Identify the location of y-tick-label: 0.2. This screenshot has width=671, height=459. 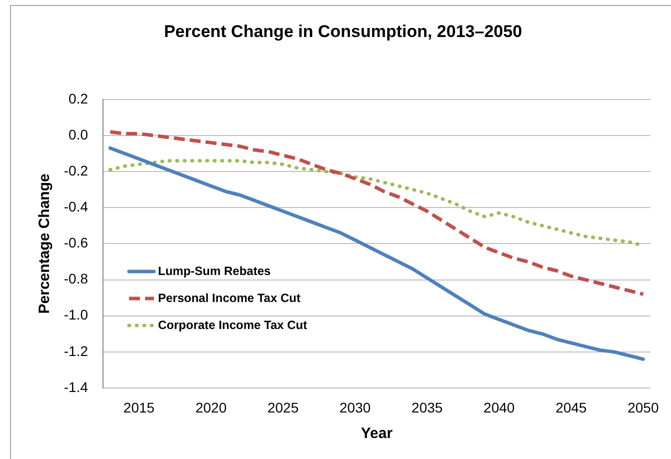
(78, 98).